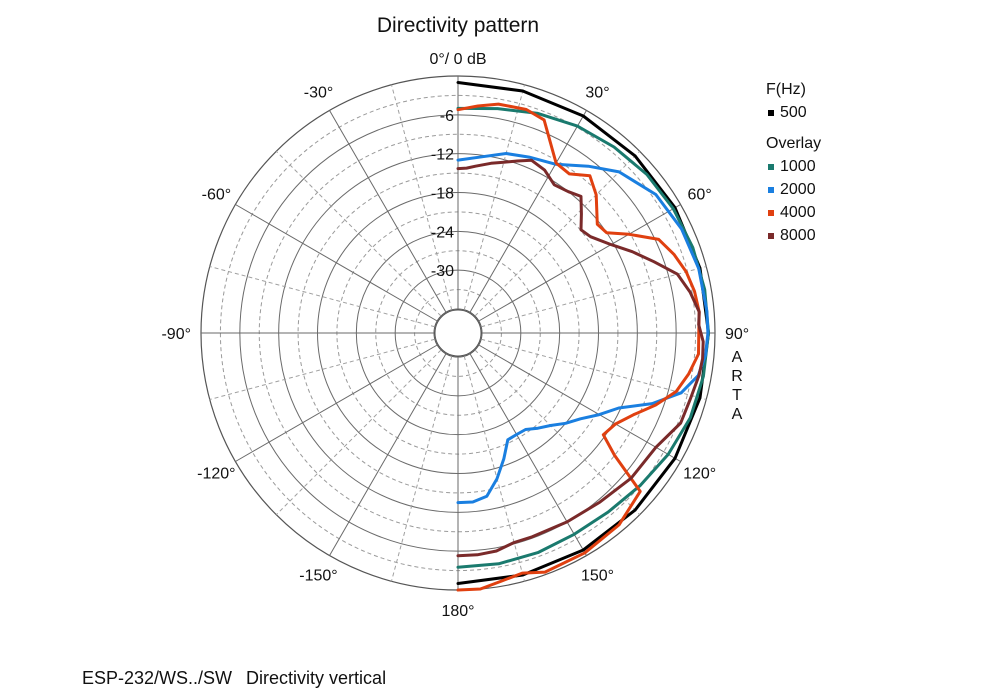 This screenshot has height=698, width=1000. What do you see at coordinates (447, 116) in the screenshot?
I see `radius-tick-label: -6` at bounding box center [447, 116].